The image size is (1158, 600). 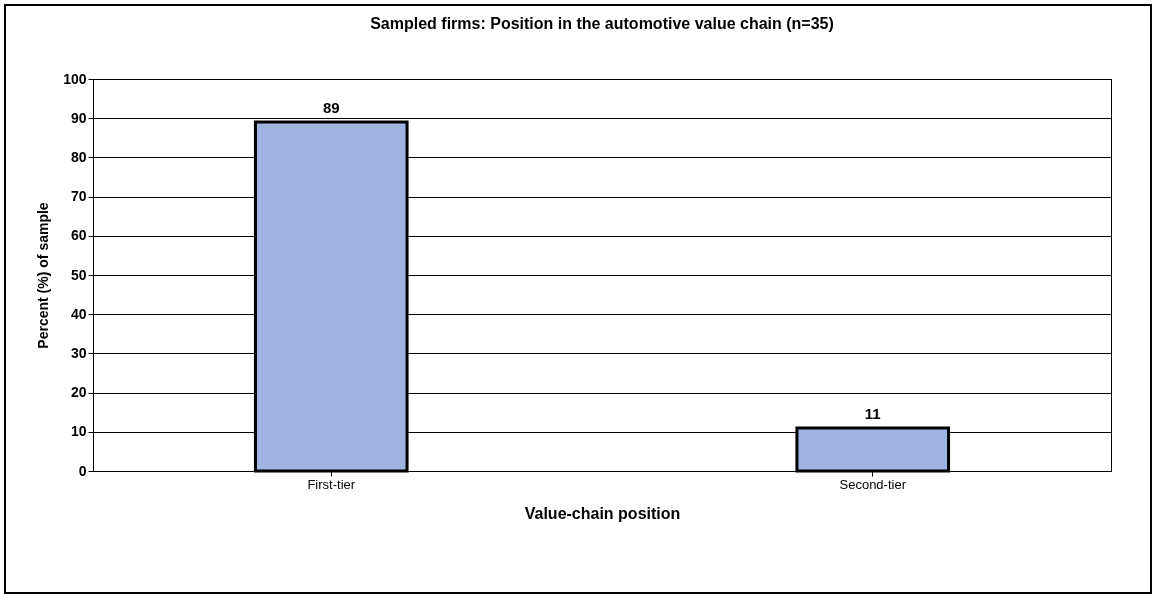 What do you see at coordinates (82, 470) in the screenshot?
I see `y-tick-label: 0` at bounding box center [82, 470].